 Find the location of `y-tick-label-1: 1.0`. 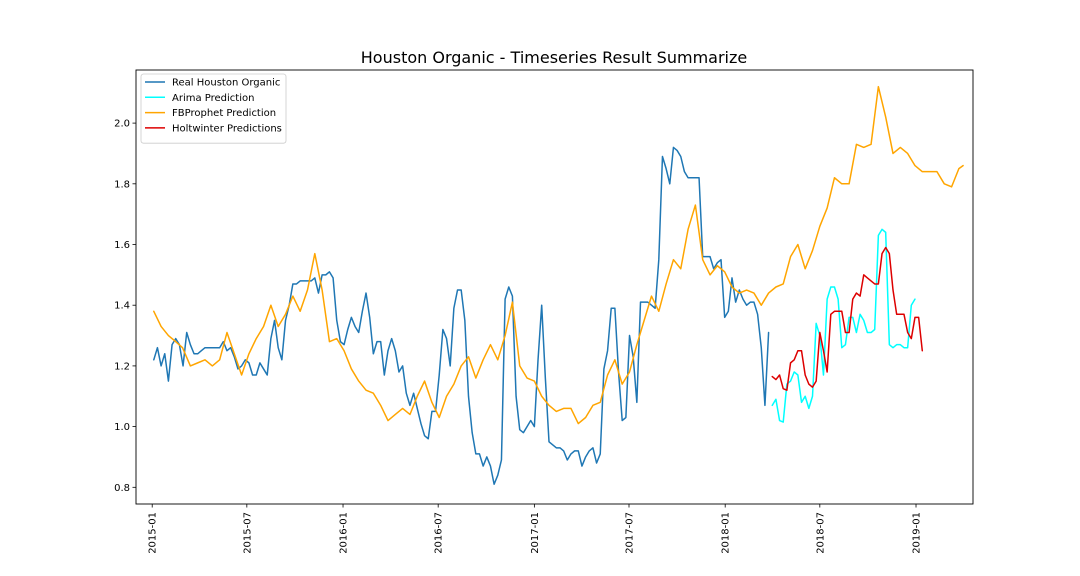

y-tick-label-1: 1.0 is located at coordinates (122, 427).